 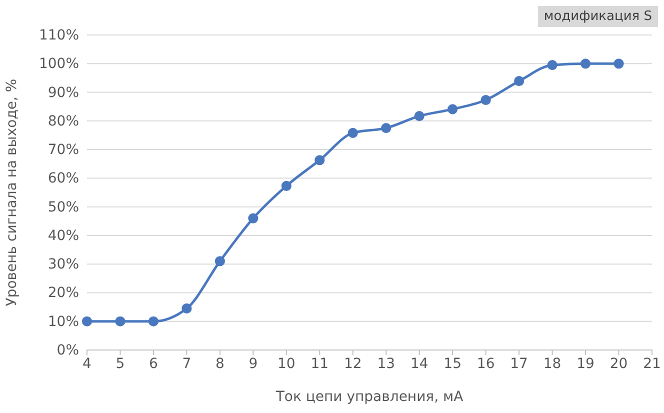 What do you see at coordinates (58, 64) in the screenshot?
I see `y-tick-label: 100%` at bounding box center [58, 64].